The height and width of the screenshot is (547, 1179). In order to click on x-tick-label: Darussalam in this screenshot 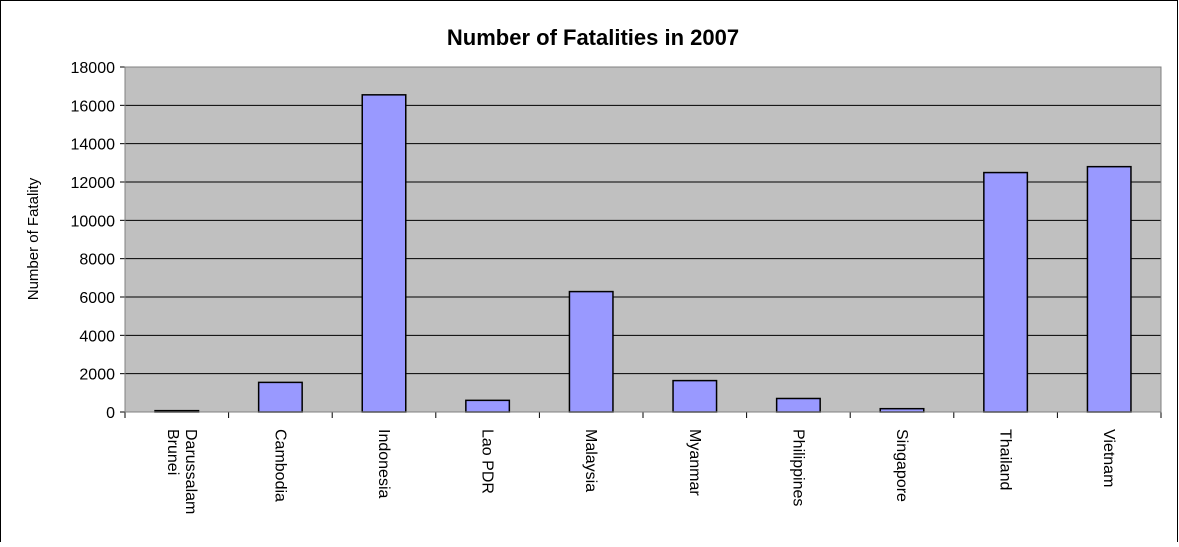, I will do `click(190, 471)`.